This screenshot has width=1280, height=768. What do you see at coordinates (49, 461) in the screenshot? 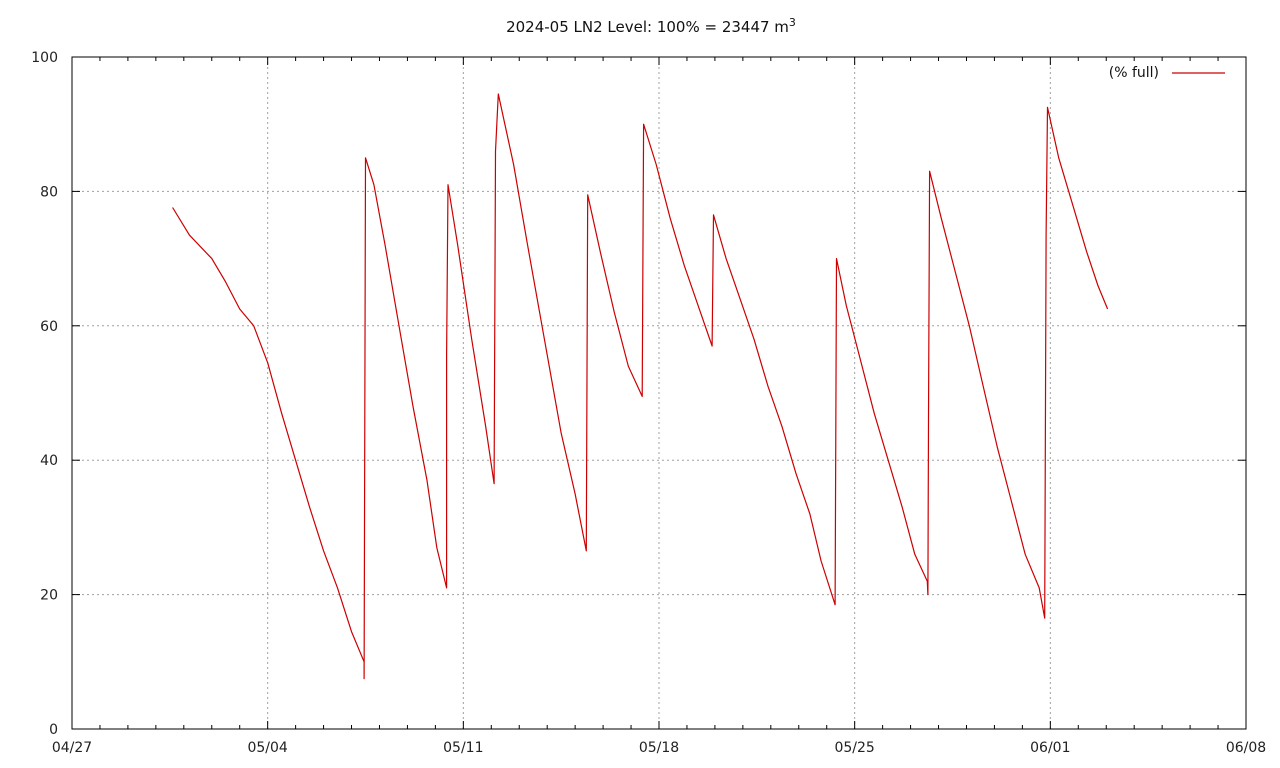
I see `y-tick-label: 40` at bounding box center [49, 461].